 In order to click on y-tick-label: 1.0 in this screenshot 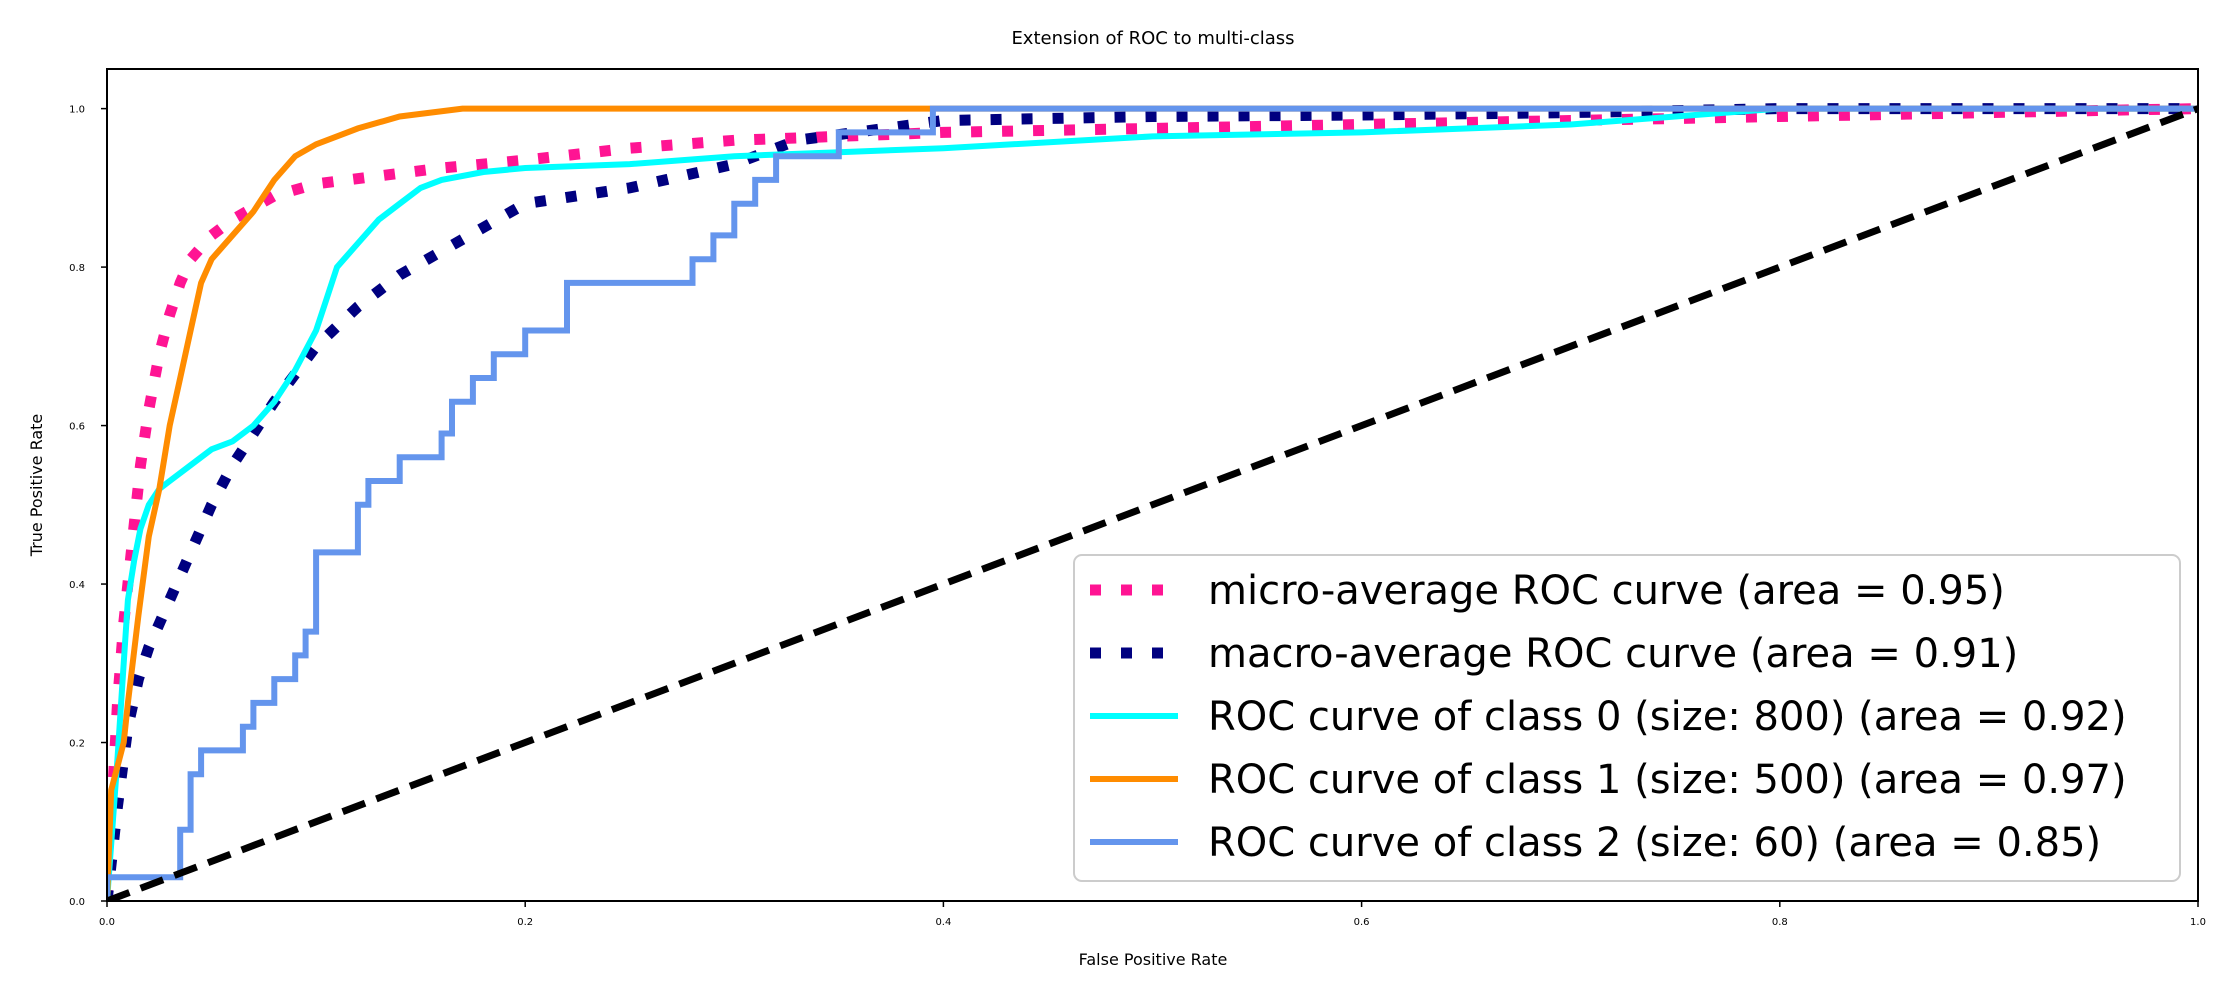, I will do `click(77, 110)`.